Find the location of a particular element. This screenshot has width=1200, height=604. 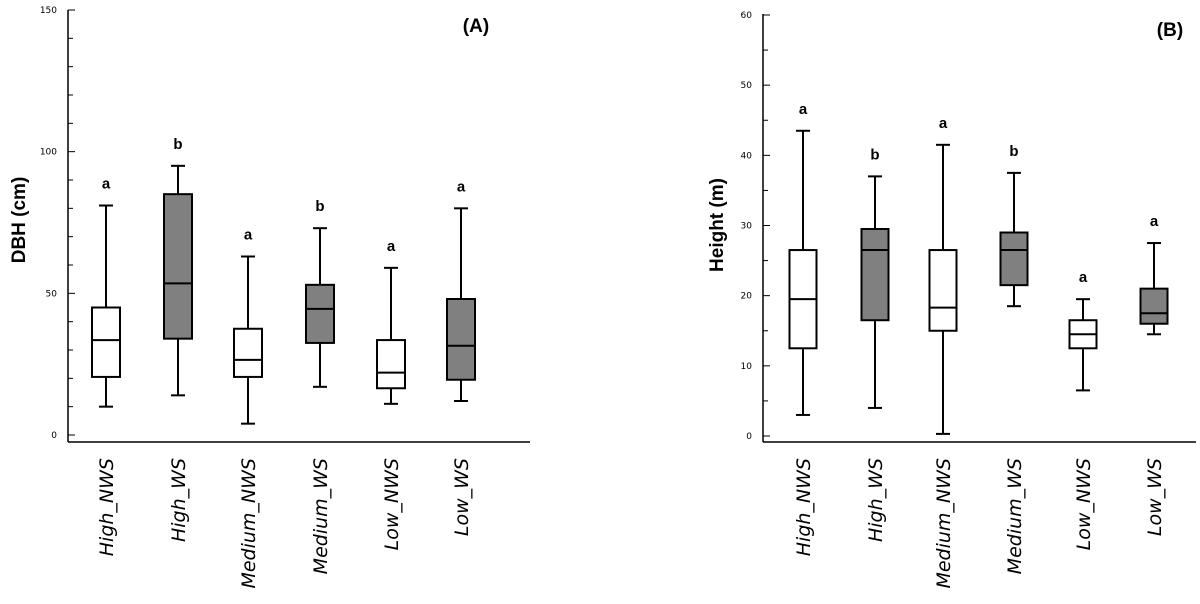

y-tick-label: 100 is located at coordinates (48, 153).